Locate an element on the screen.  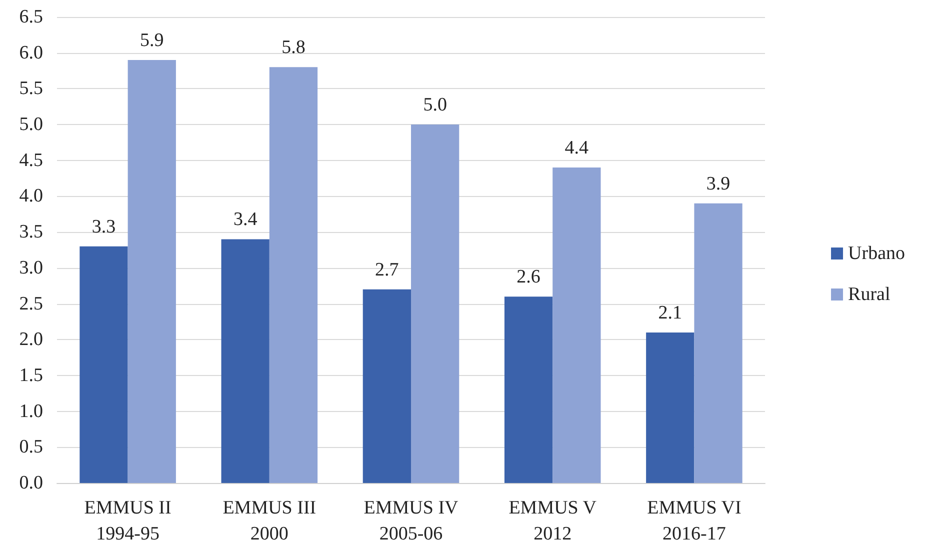
data-label: 2.7 is located at coordinates (387, 269).